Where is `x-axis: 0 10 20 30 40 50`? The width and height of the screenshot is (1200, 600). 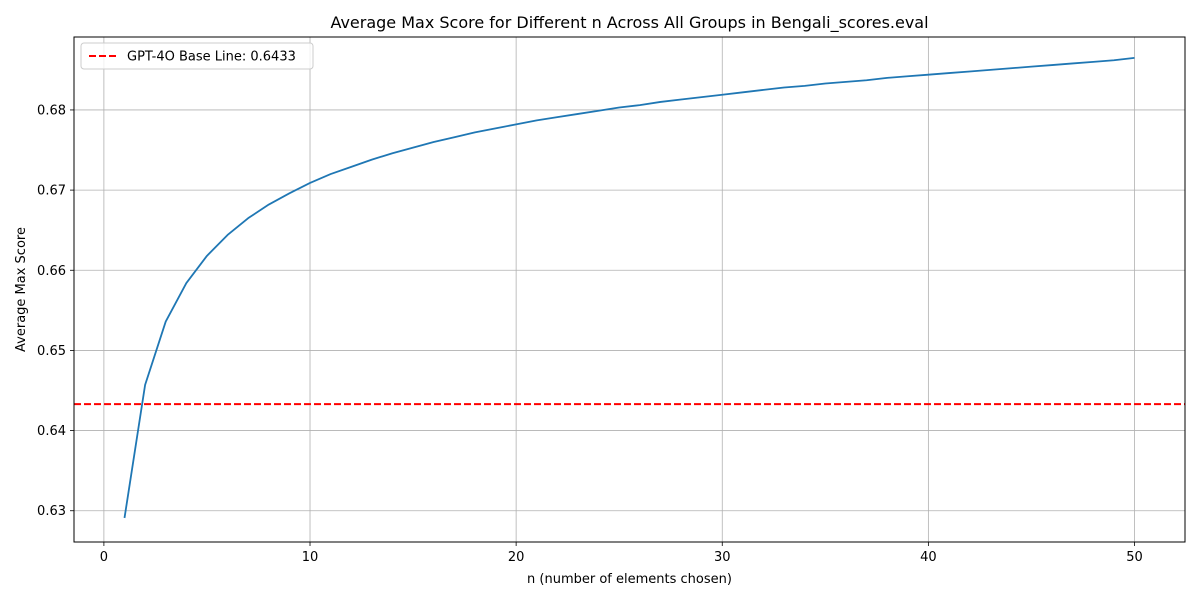
x-axis: 0 10 20 30 40 50 is located at coordinates (621, 553).